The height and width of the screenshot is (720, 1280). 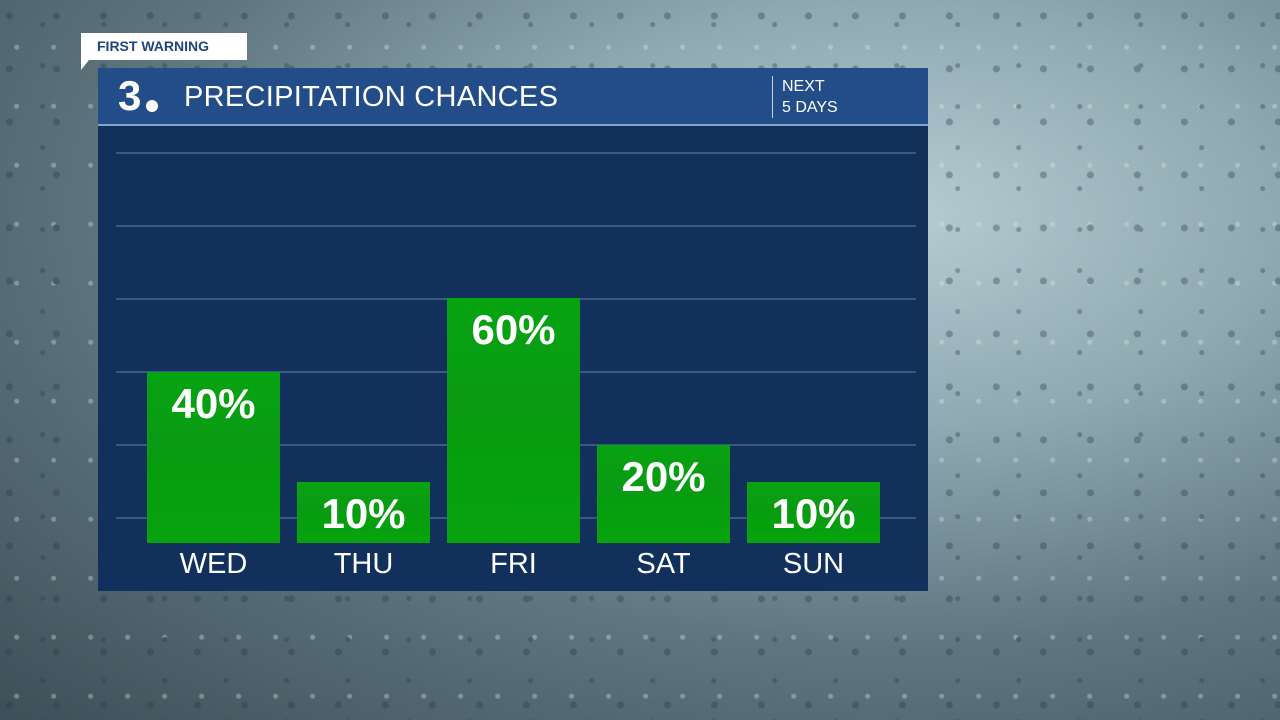 I want to click on bar-sun: 10%, so click(x=813, y=512).